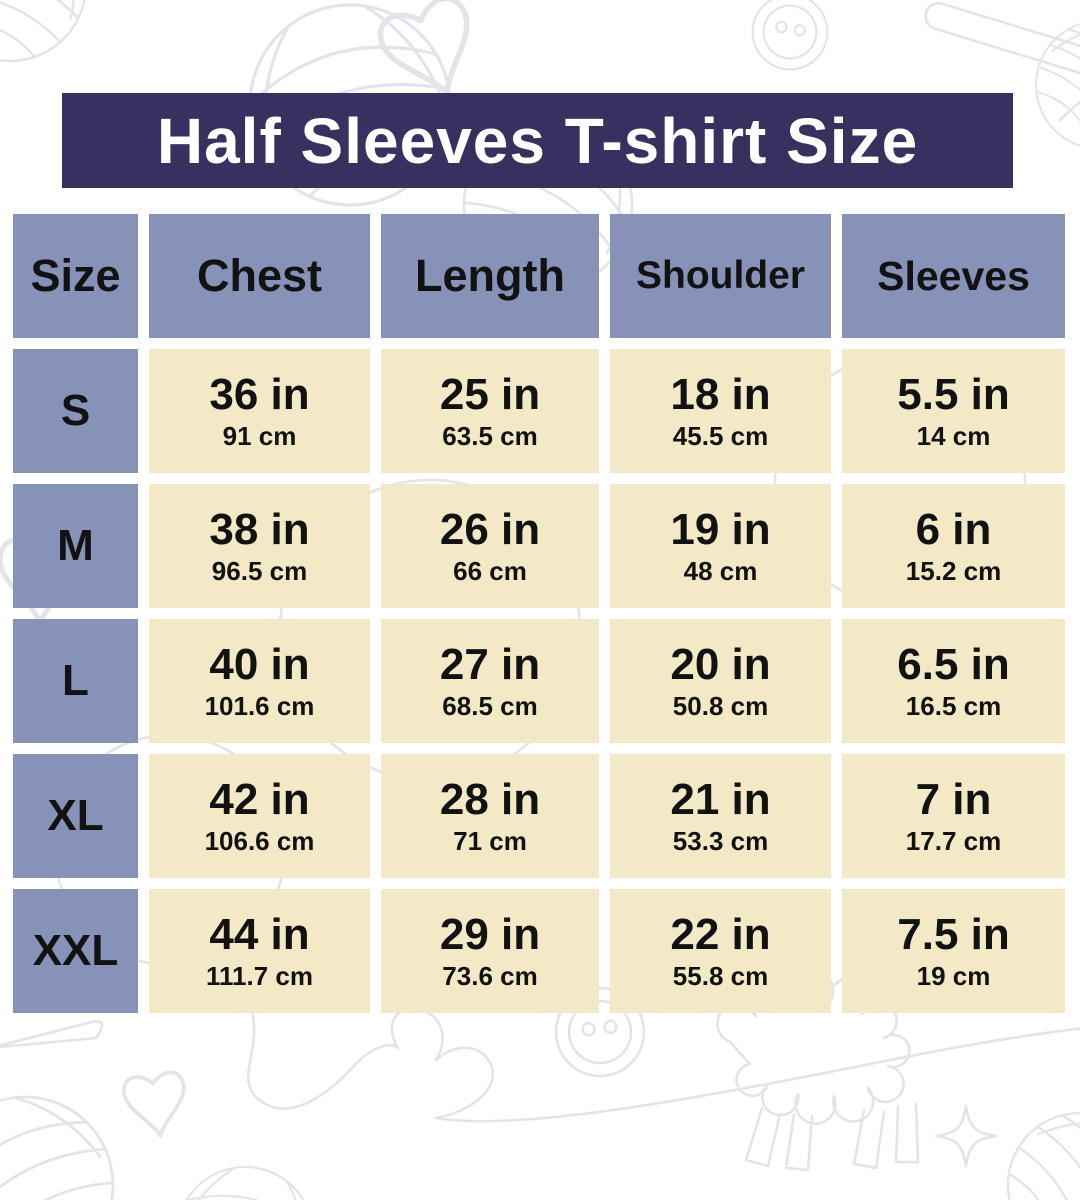 The image size is (1080, 1200). What do you see at coordinates (490, 394) in the screenshot?
I see `inches-value: 25 in` at bounding box center [490, 394].